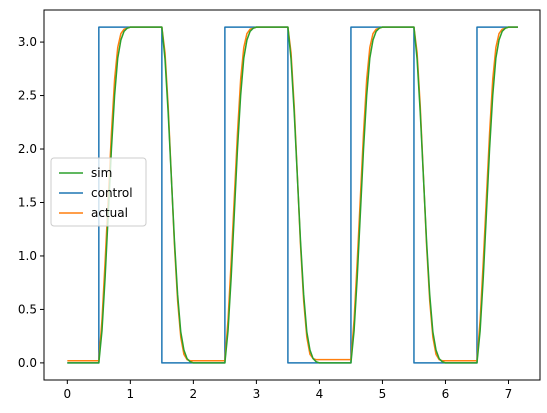 This screenshot has width=547, height=413. Describe the element at coordinates (287, 390) in the screenshot. I see `x-axis: 0 1 2 3 4 5 6 7` at that location.